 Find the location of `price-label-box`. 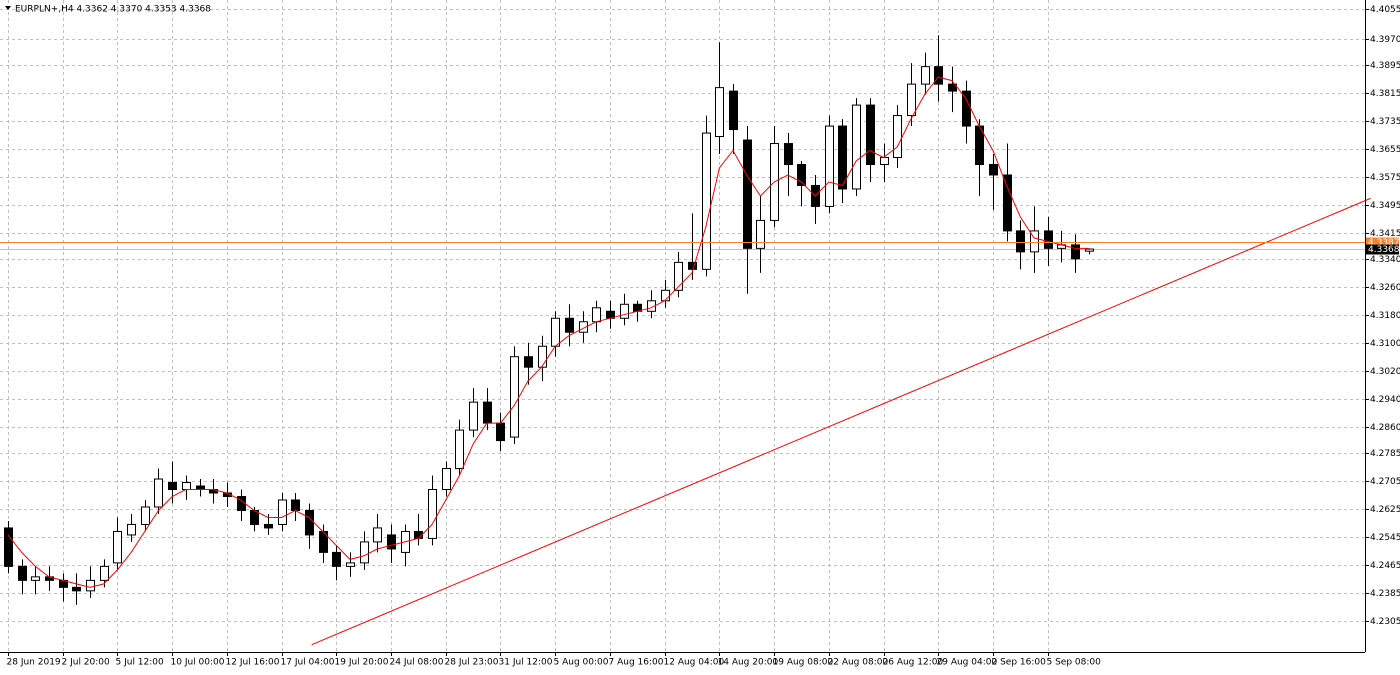

price-label-box is located at coordinates (1382, 242).